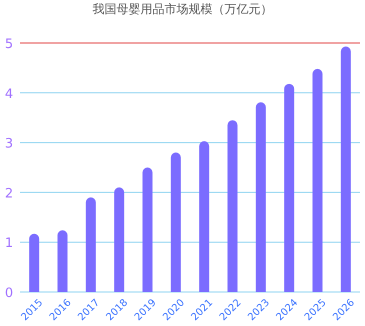 Image resolution: width=365 pixels, height=326 pixels. I want to click on y-tick-label: 0, so click(9, 293).